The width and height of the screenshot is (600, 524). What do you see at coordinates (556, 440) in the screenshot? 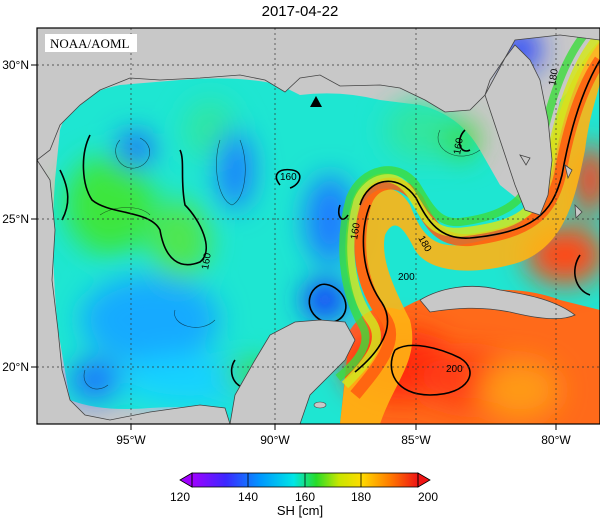
I see `lon-label-80: 80°W` at bounding box center [556, 440].